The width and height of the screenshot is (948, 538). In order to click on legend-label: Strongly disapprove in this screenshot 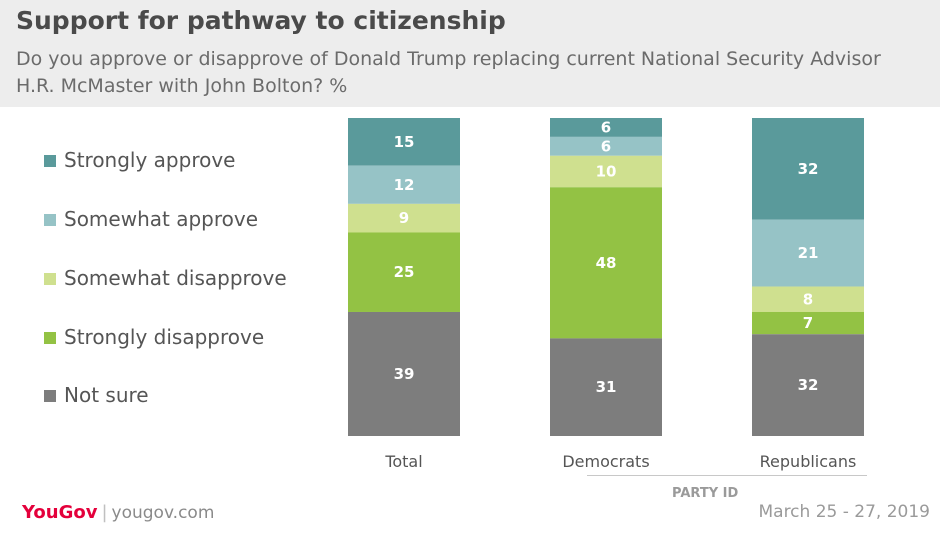, I will do `click(164, 337)`.